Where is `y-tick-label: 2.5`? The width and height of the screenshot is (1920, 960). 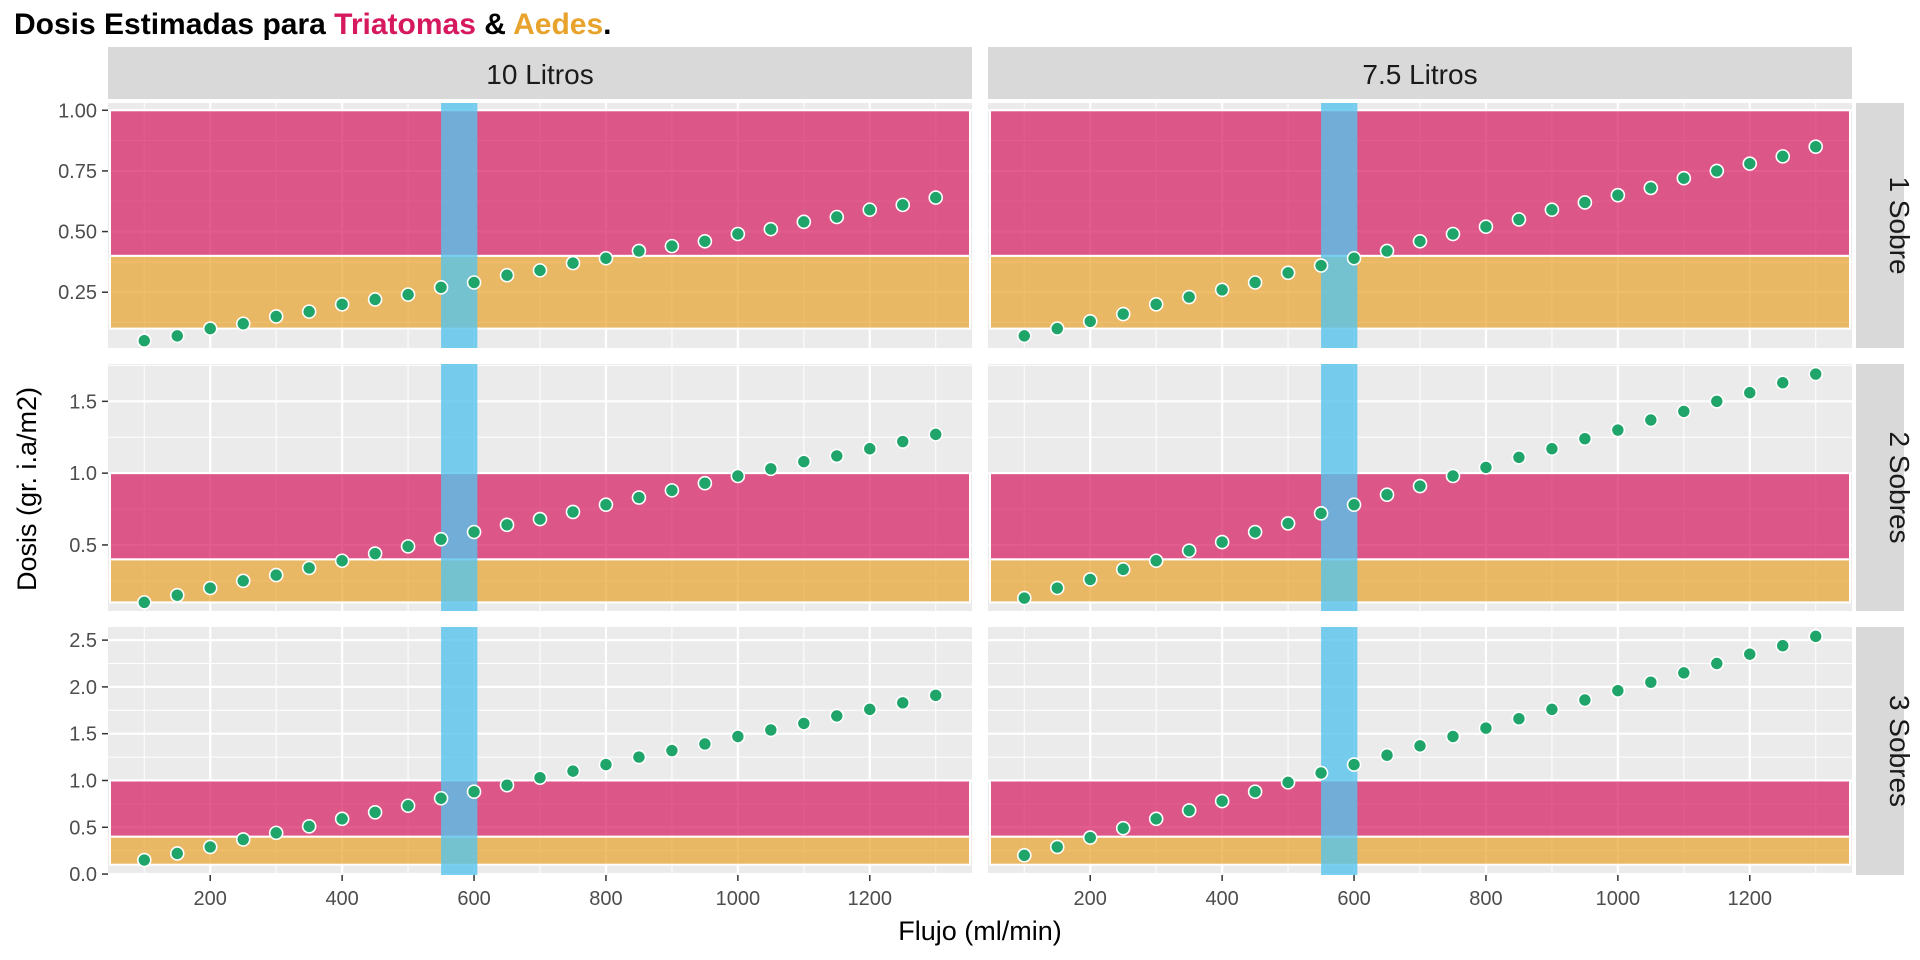 y-tick-label: 2.5 is located at coordinates (83, 641).